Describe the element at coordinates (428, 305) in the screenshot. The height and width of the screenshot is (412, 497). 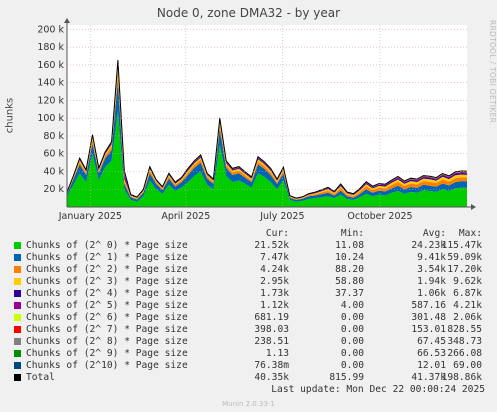
I see `legend-avg-value: 587.16` at that location.